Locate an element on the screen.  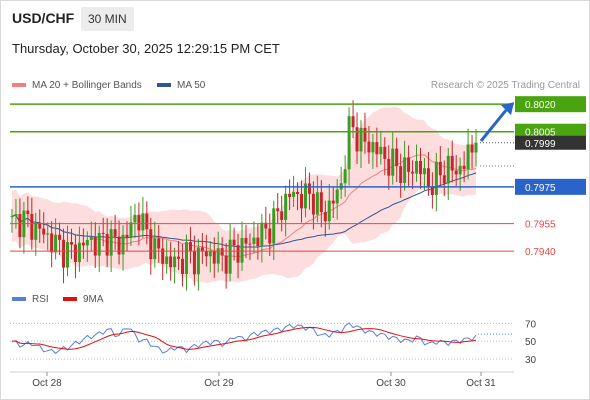
x-axis-label: Oct 30 is located at coordinates (391, 383).